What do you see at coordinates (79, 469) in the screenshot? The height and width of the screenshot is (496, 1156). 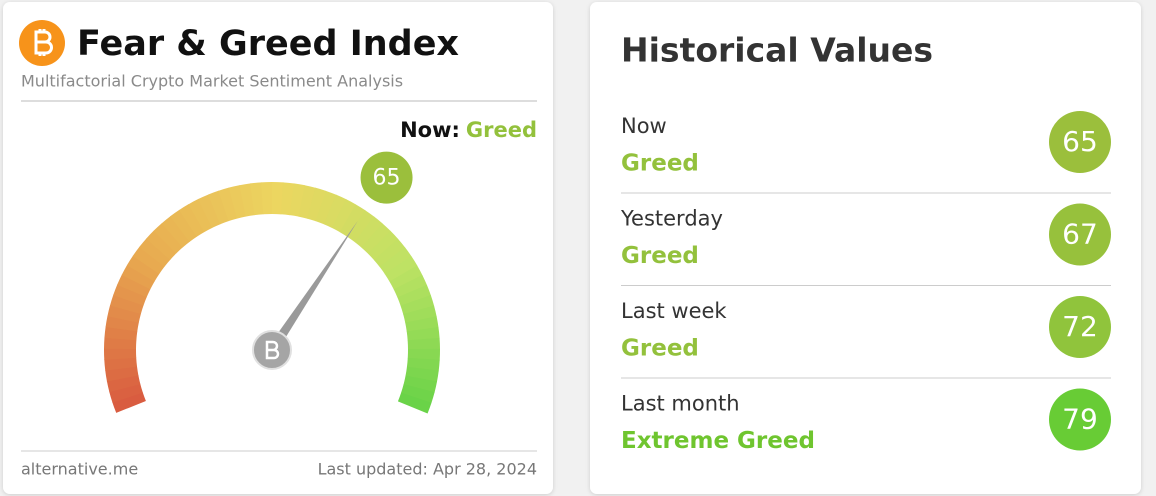 I see `source: alternative.me` at bounding box center [79, 469].